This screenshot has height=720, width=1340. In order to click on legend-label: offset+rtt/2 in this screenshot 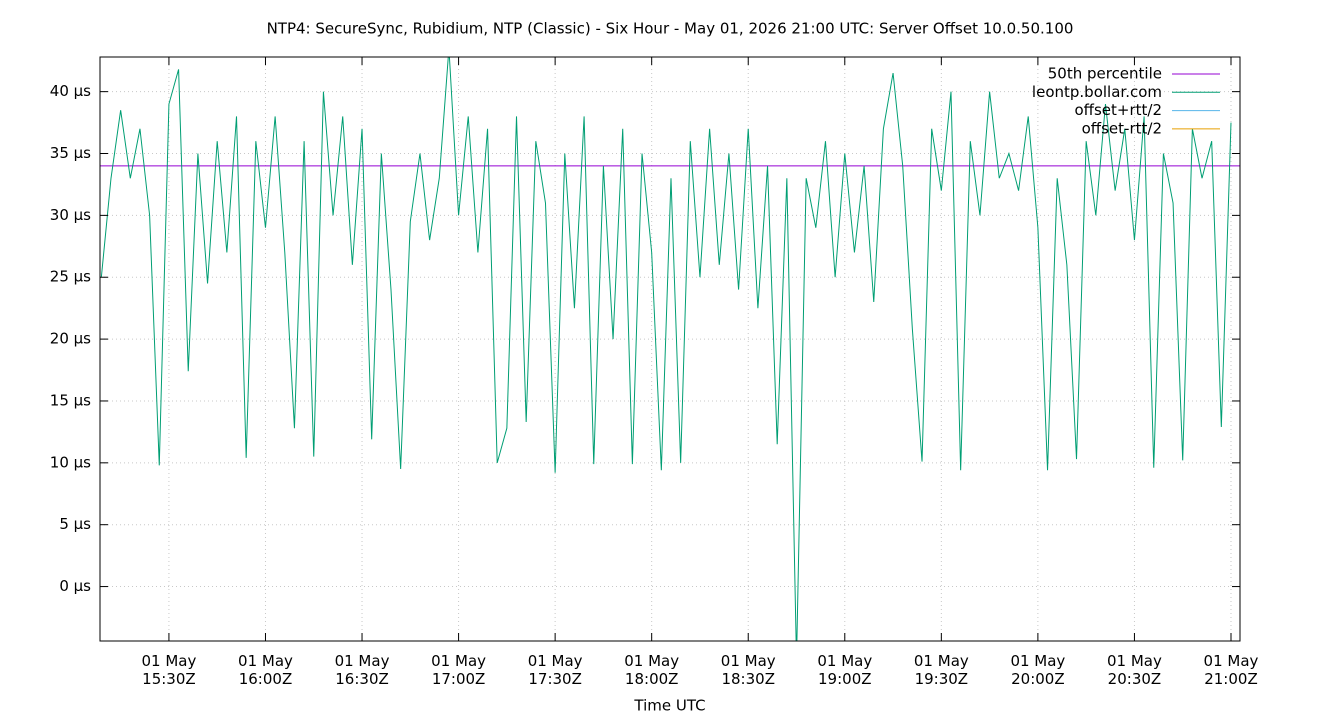, I will do `click(1118, 110)`.